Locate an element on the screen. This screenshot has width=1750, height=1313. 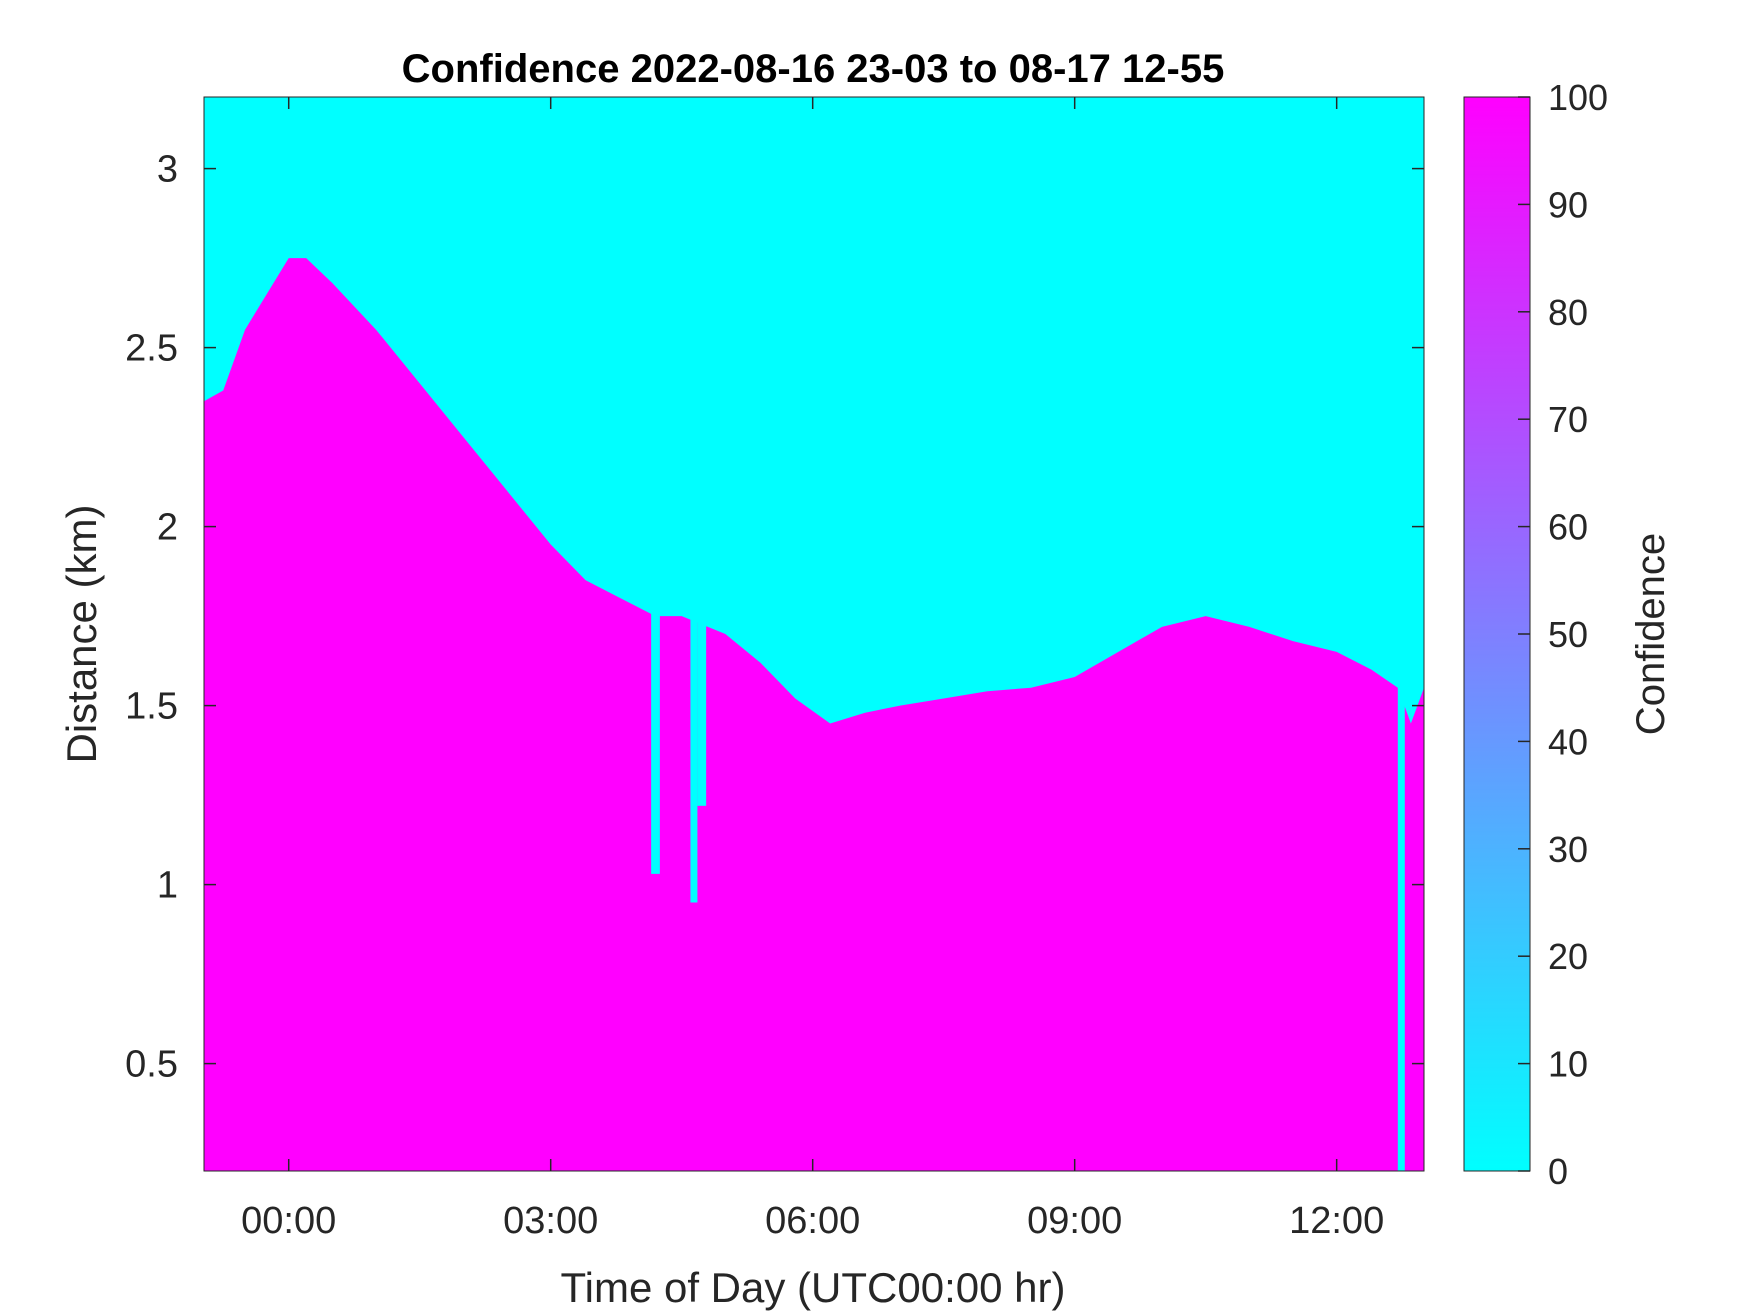
y-tick-label: 0.5 is located at coordinates (151, 1065).